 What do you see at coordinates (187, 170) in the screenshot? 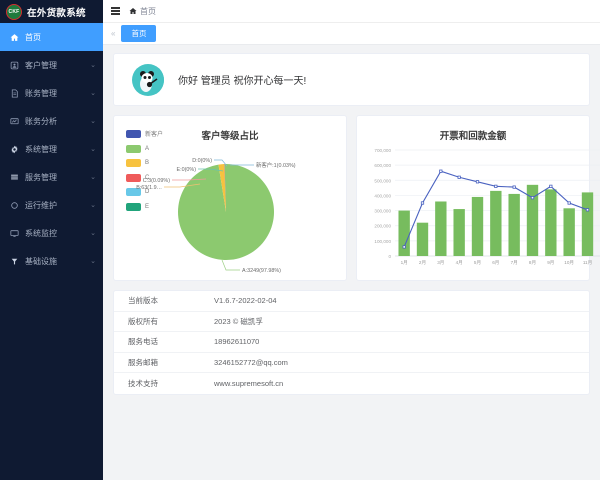
I see `svg-text: E:0(0%)` at bounding box center [187, 170].